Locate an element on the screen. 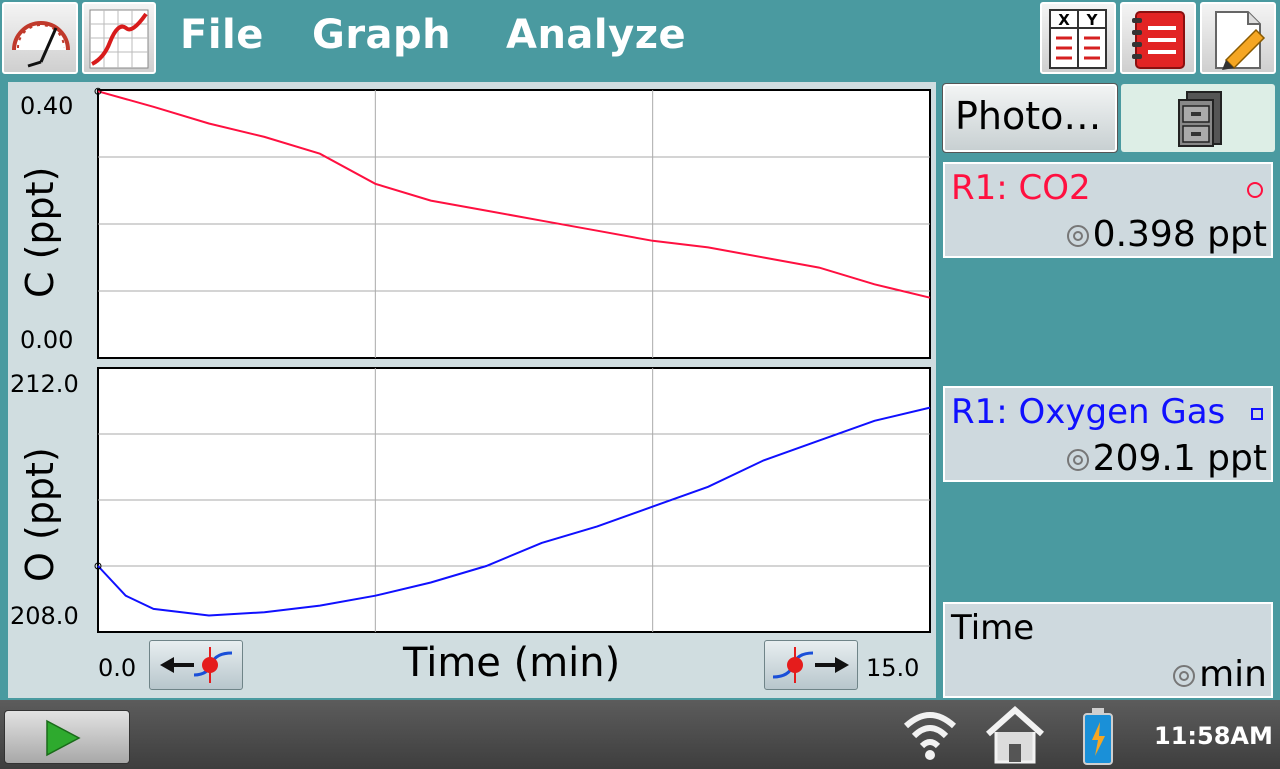  oxygen-meter-value-row: 209.1 ppt is located at coordinates (1166, 458).